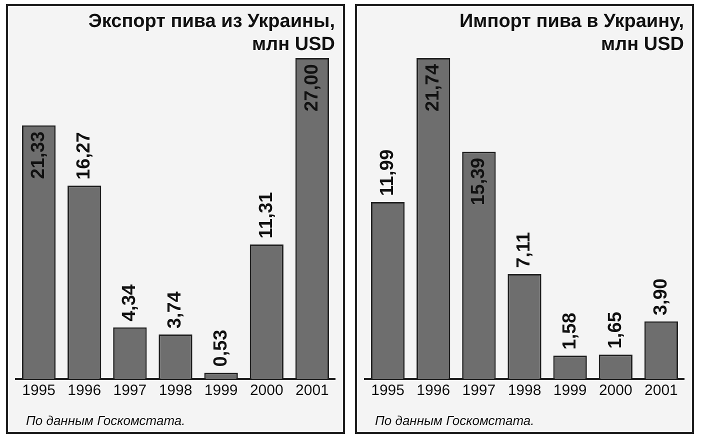 Image resolution: width=704 pixels, height=441 pixels. I want to click on data-label: 1,58, so click(569, 331).